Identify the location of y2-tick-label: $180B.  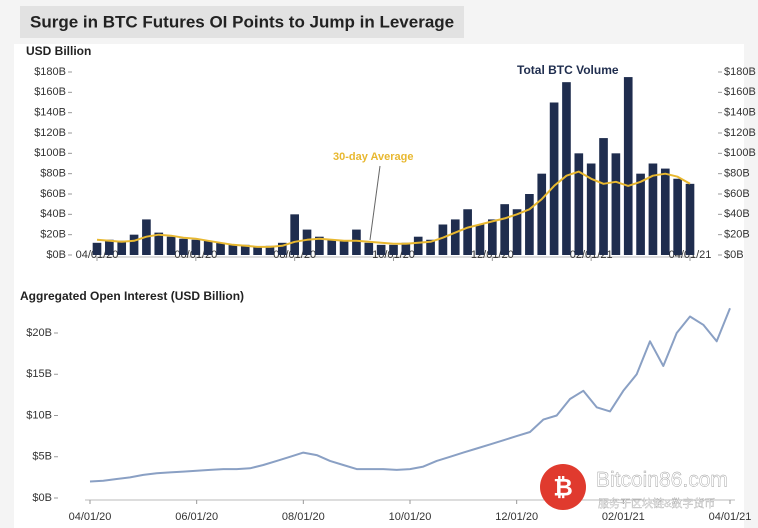
(740, 72).